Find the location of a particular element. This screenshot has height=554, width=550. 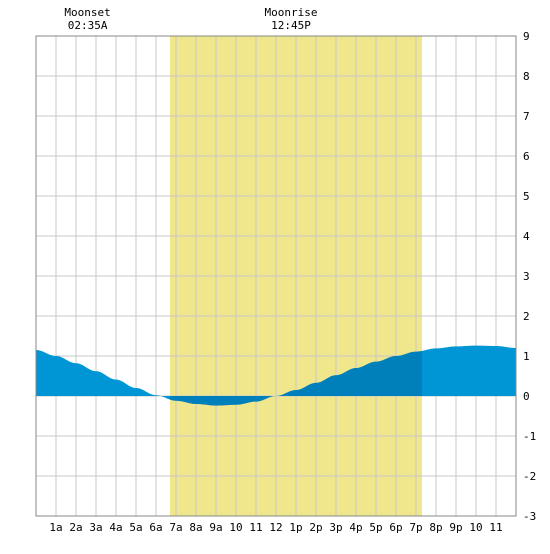

tide-area-day is located at coordinates (296, 378).